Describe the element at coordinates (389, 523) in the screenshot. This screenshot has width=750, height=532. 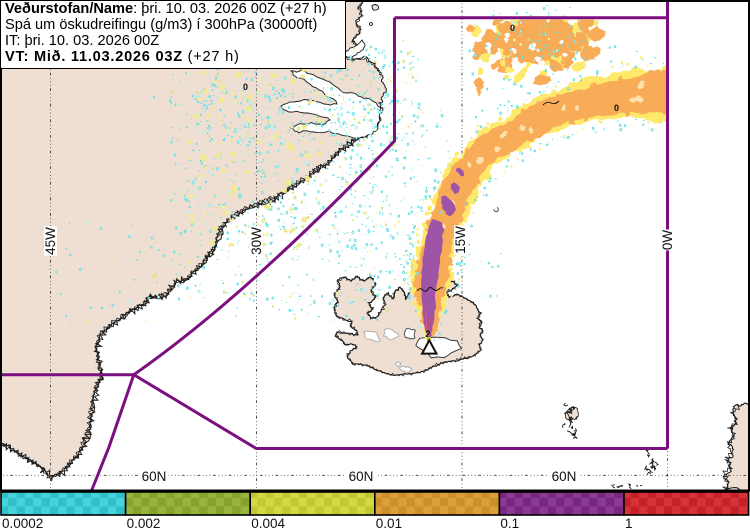
I see `svg-text: 0.01` at that location.